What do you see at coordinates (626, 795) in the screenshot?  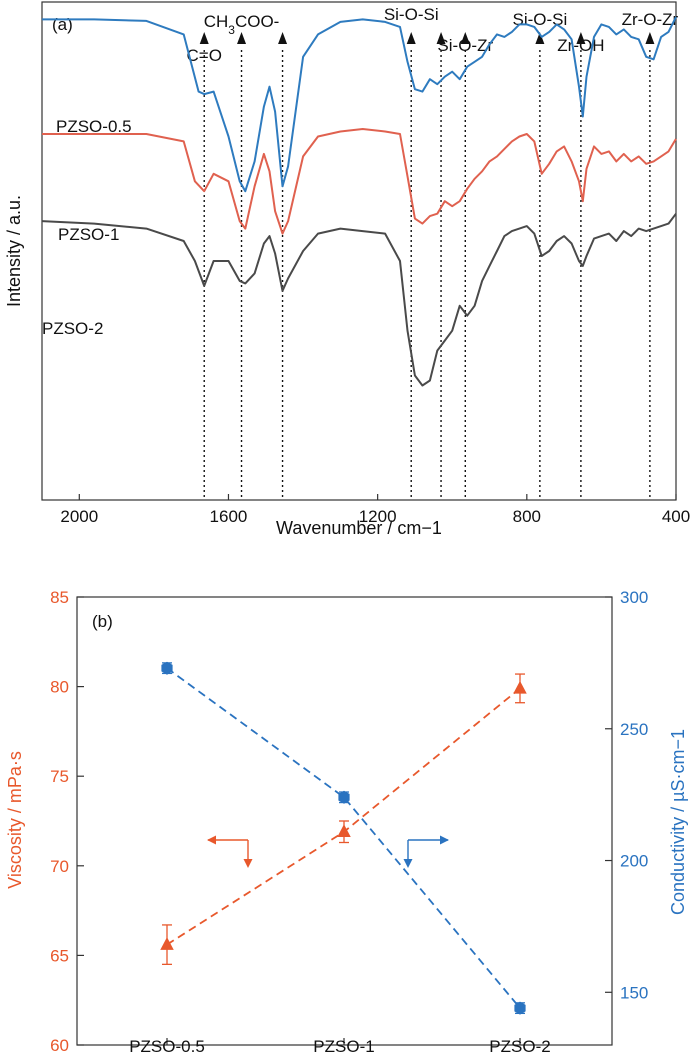 I see `panel-b-right-axis: 150 200 250 300` at bounding box center [626, 795].